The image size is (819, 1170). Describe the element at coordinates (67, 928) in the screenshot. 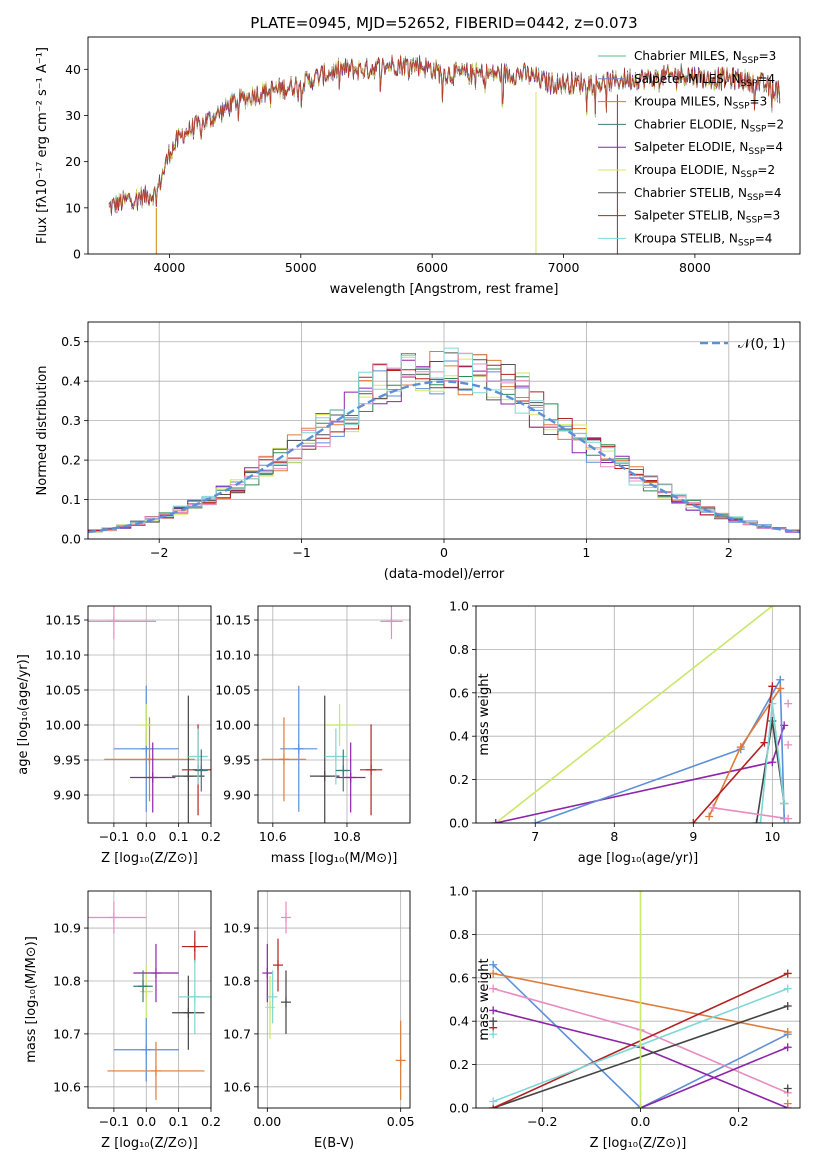

I see `y-tick-label: 10.9` at that location.